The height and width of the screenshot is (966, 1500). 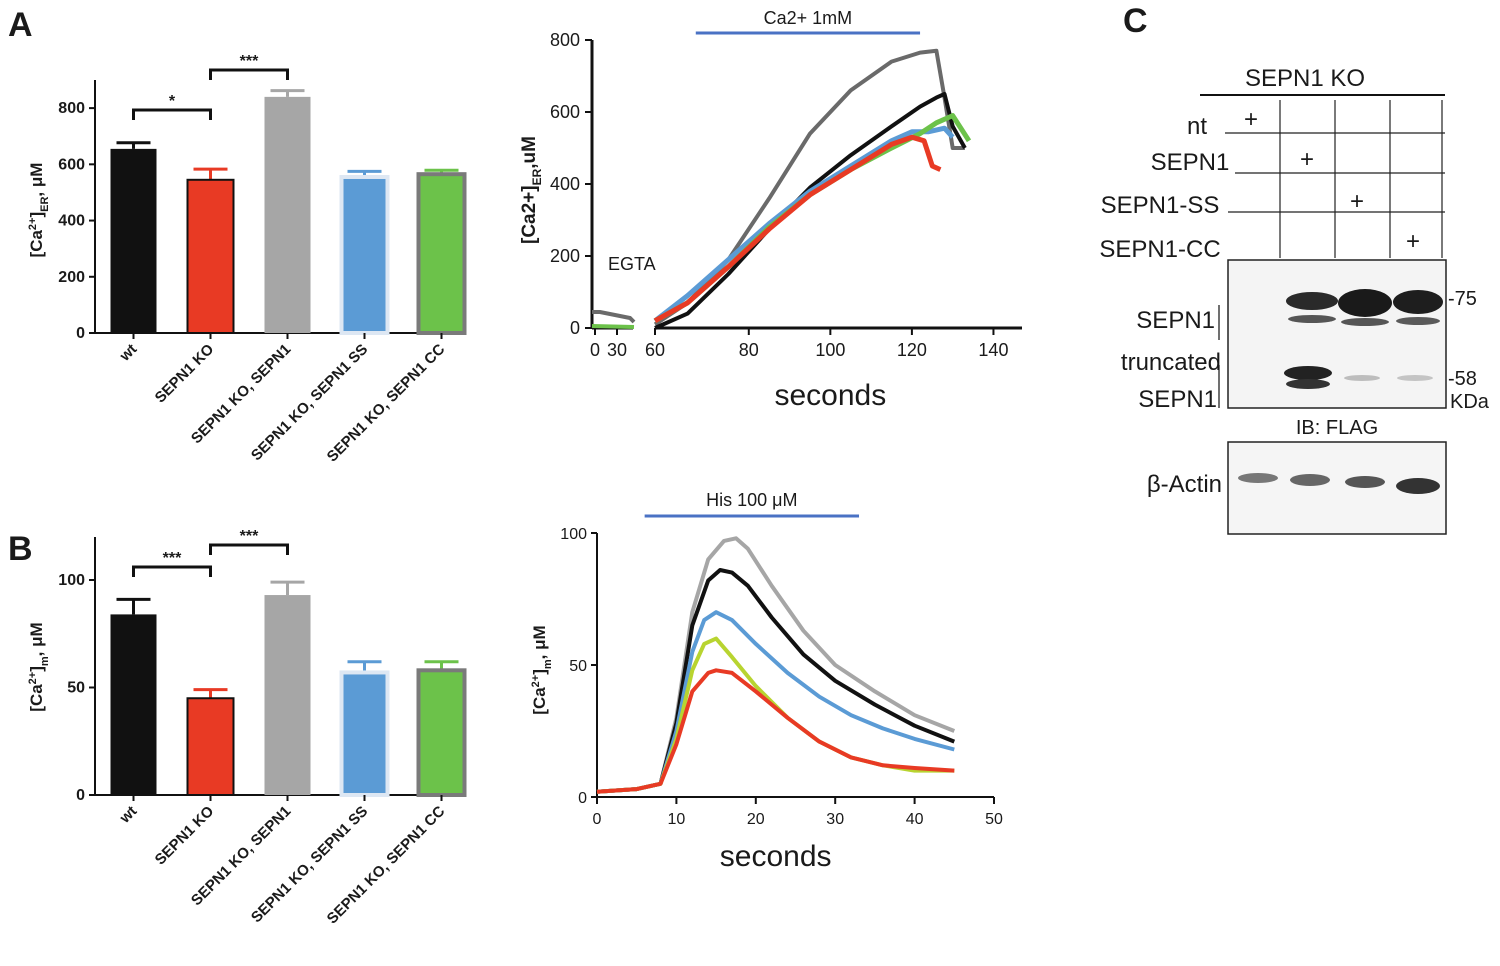 What do you see at coordinates (1337, 334) in the screenshot?
I see `flag-blot-image` at bounding box center [1337, 334].